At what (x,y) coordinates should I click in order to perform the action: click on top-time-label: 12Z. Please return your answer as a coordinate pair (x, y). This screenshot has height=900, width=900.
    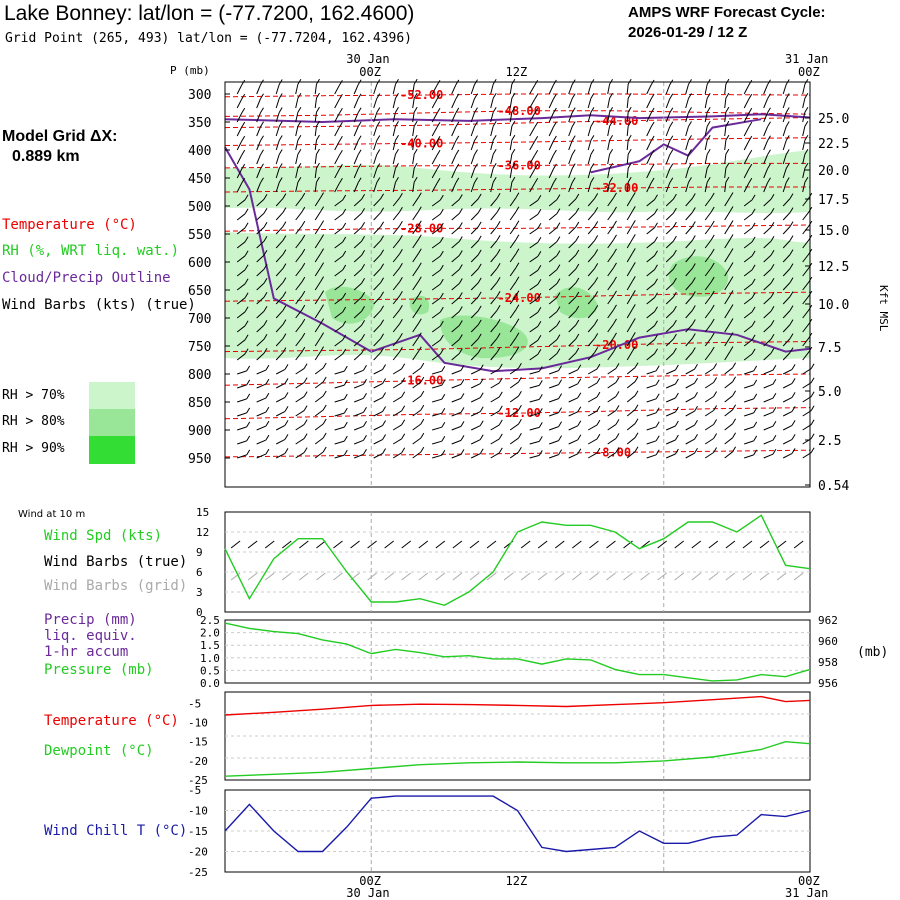
    Looking at the image, I should click on (517, 72).